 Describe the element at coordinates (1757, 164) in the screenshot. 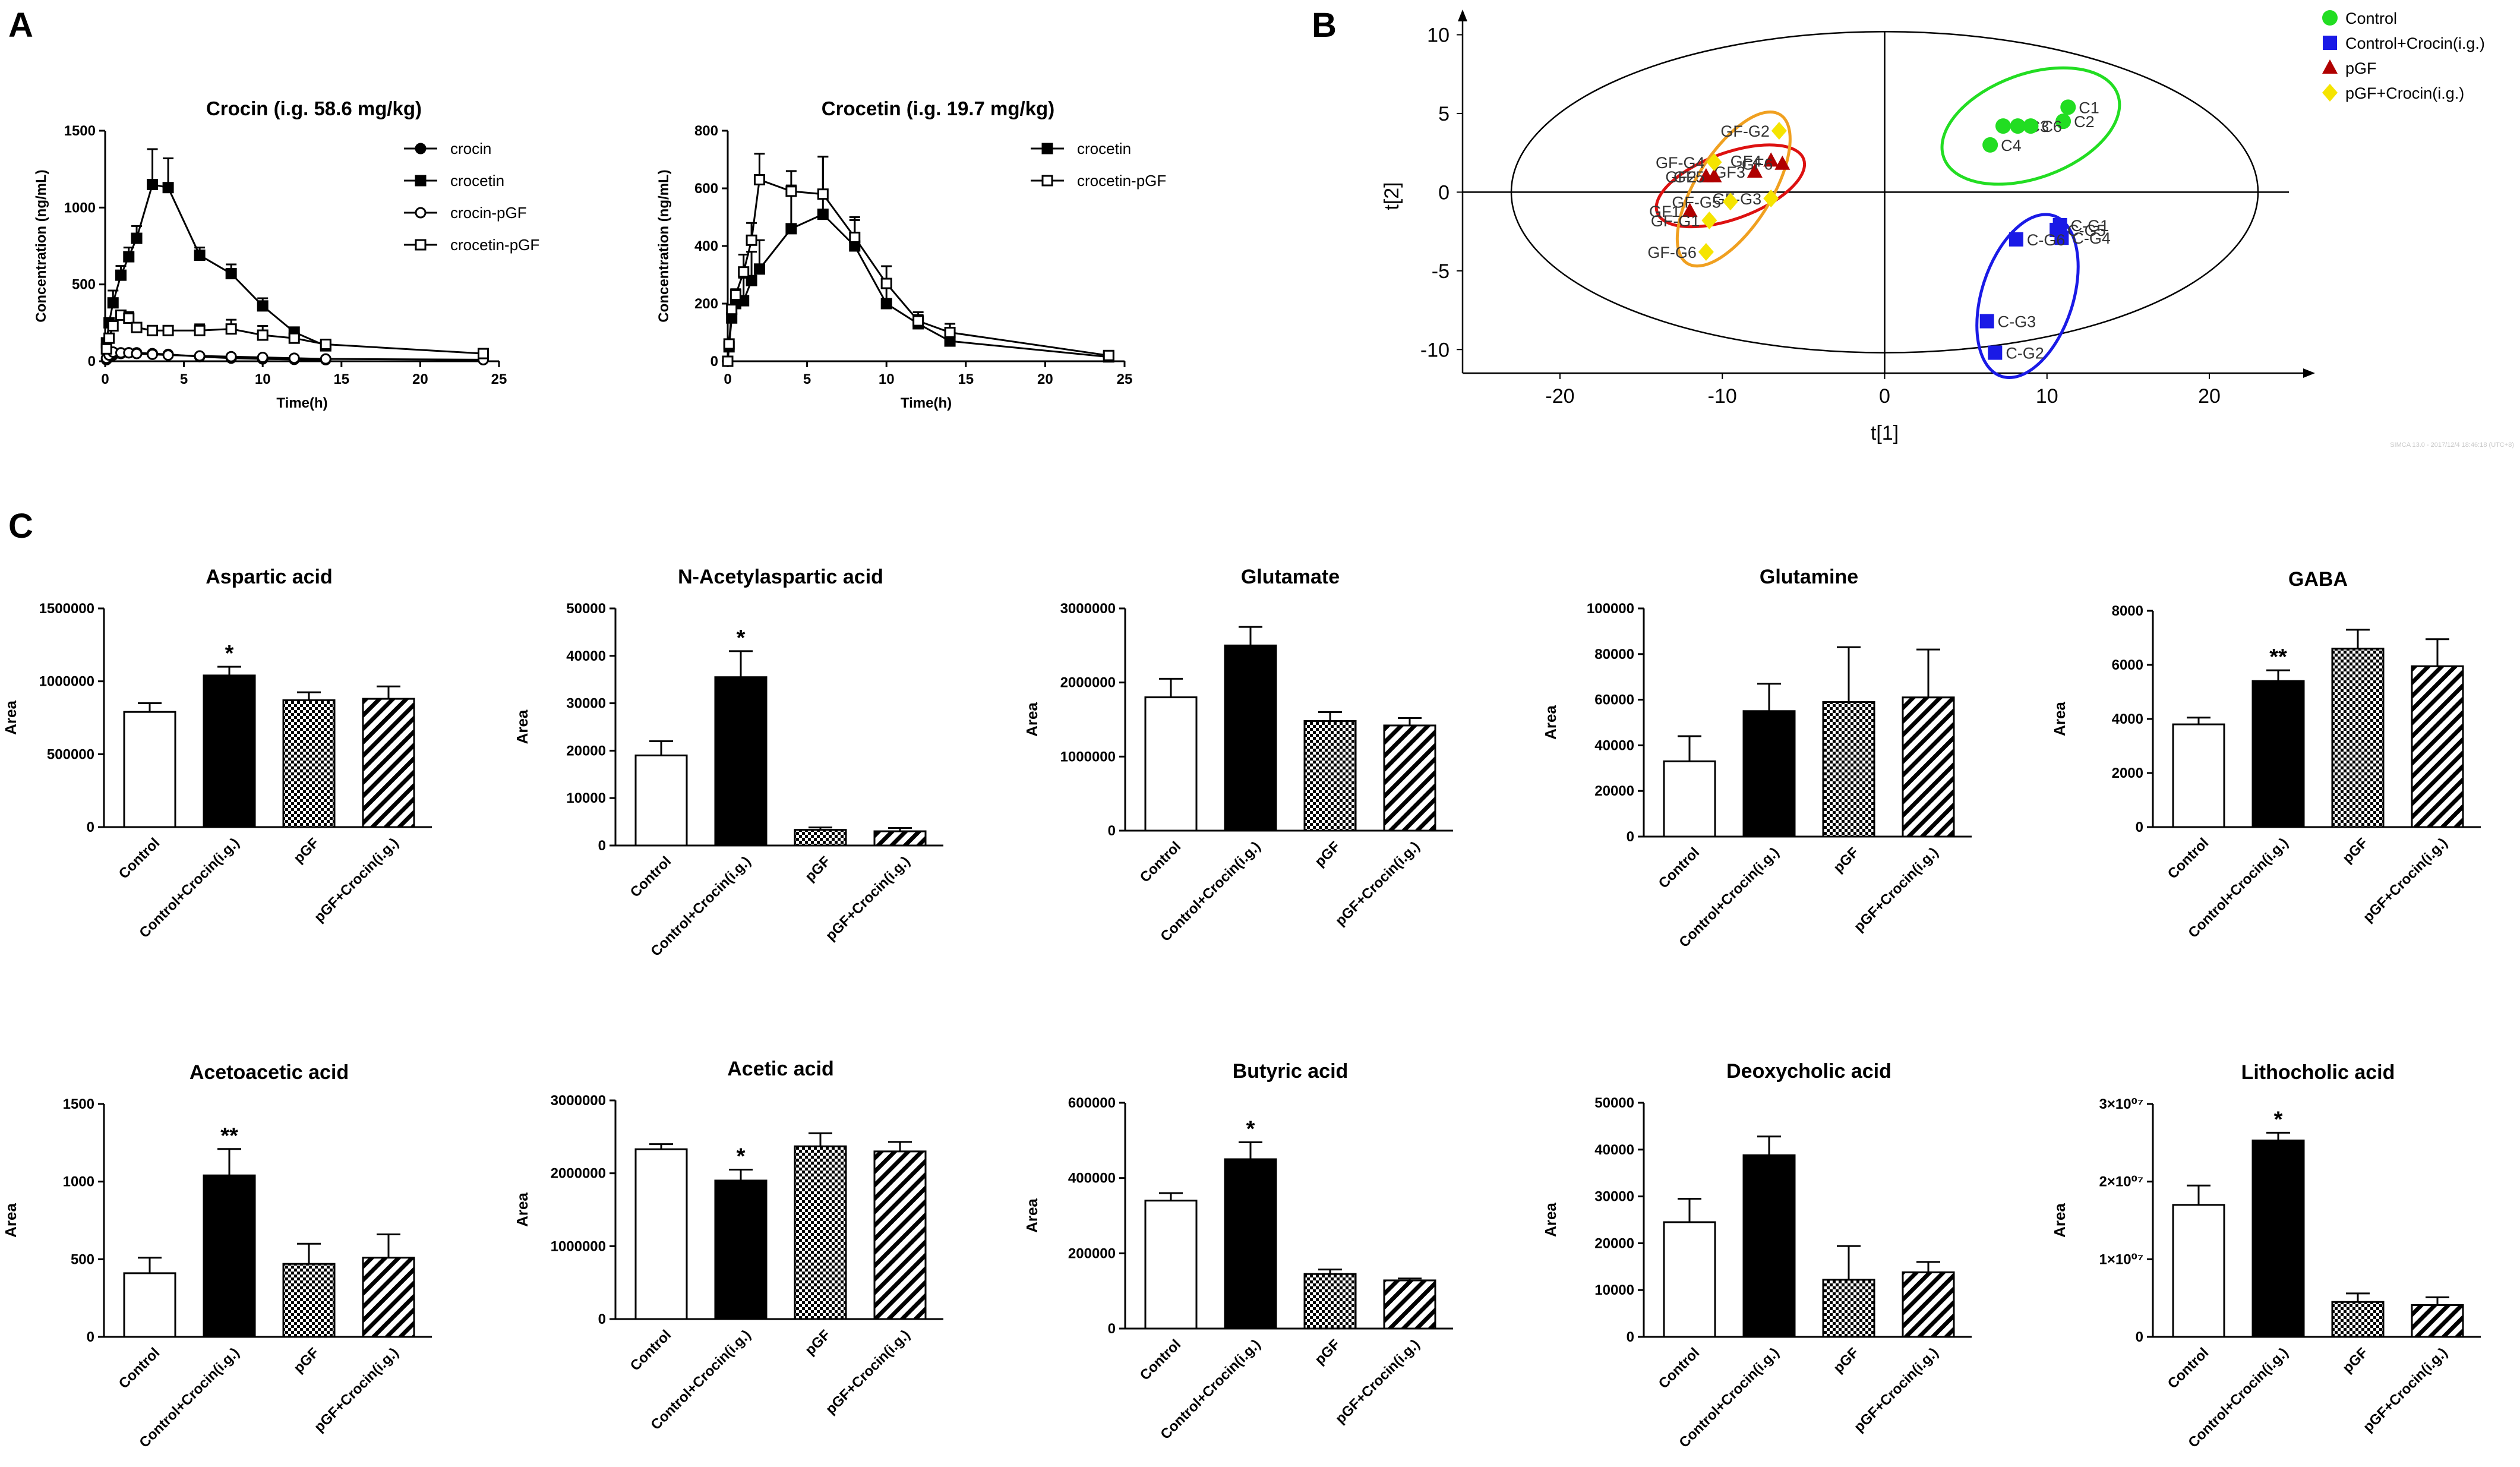

I see `point-label: GF6` at that location.